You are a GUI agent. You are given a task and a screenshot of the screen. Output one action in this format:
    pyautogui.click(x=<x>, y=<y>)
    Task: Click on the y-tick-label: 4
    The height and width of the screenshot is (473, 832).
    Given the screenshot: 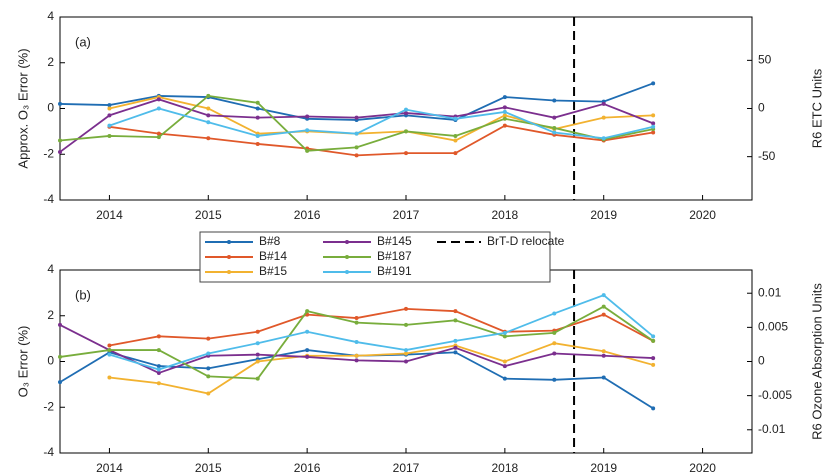 What is the action you would take?
    pyautogui.click(x=50, y=16)
    